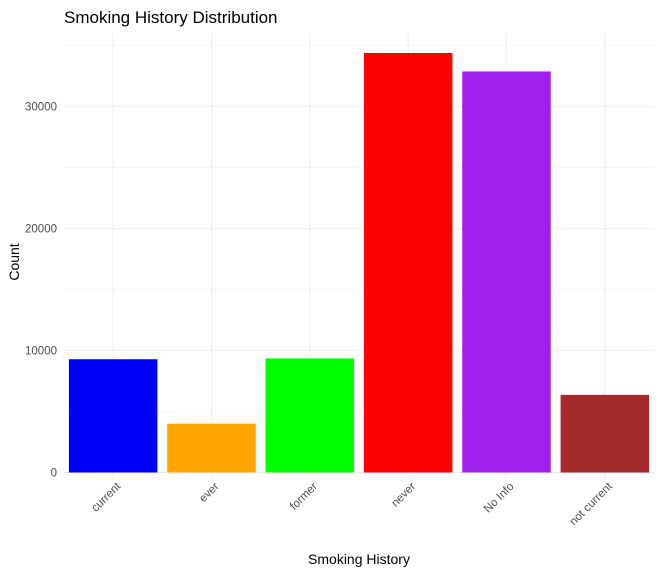 The width and height of the screenshot is (662, 574). I want to click on y-axis-title: Count, so click(14, 261).